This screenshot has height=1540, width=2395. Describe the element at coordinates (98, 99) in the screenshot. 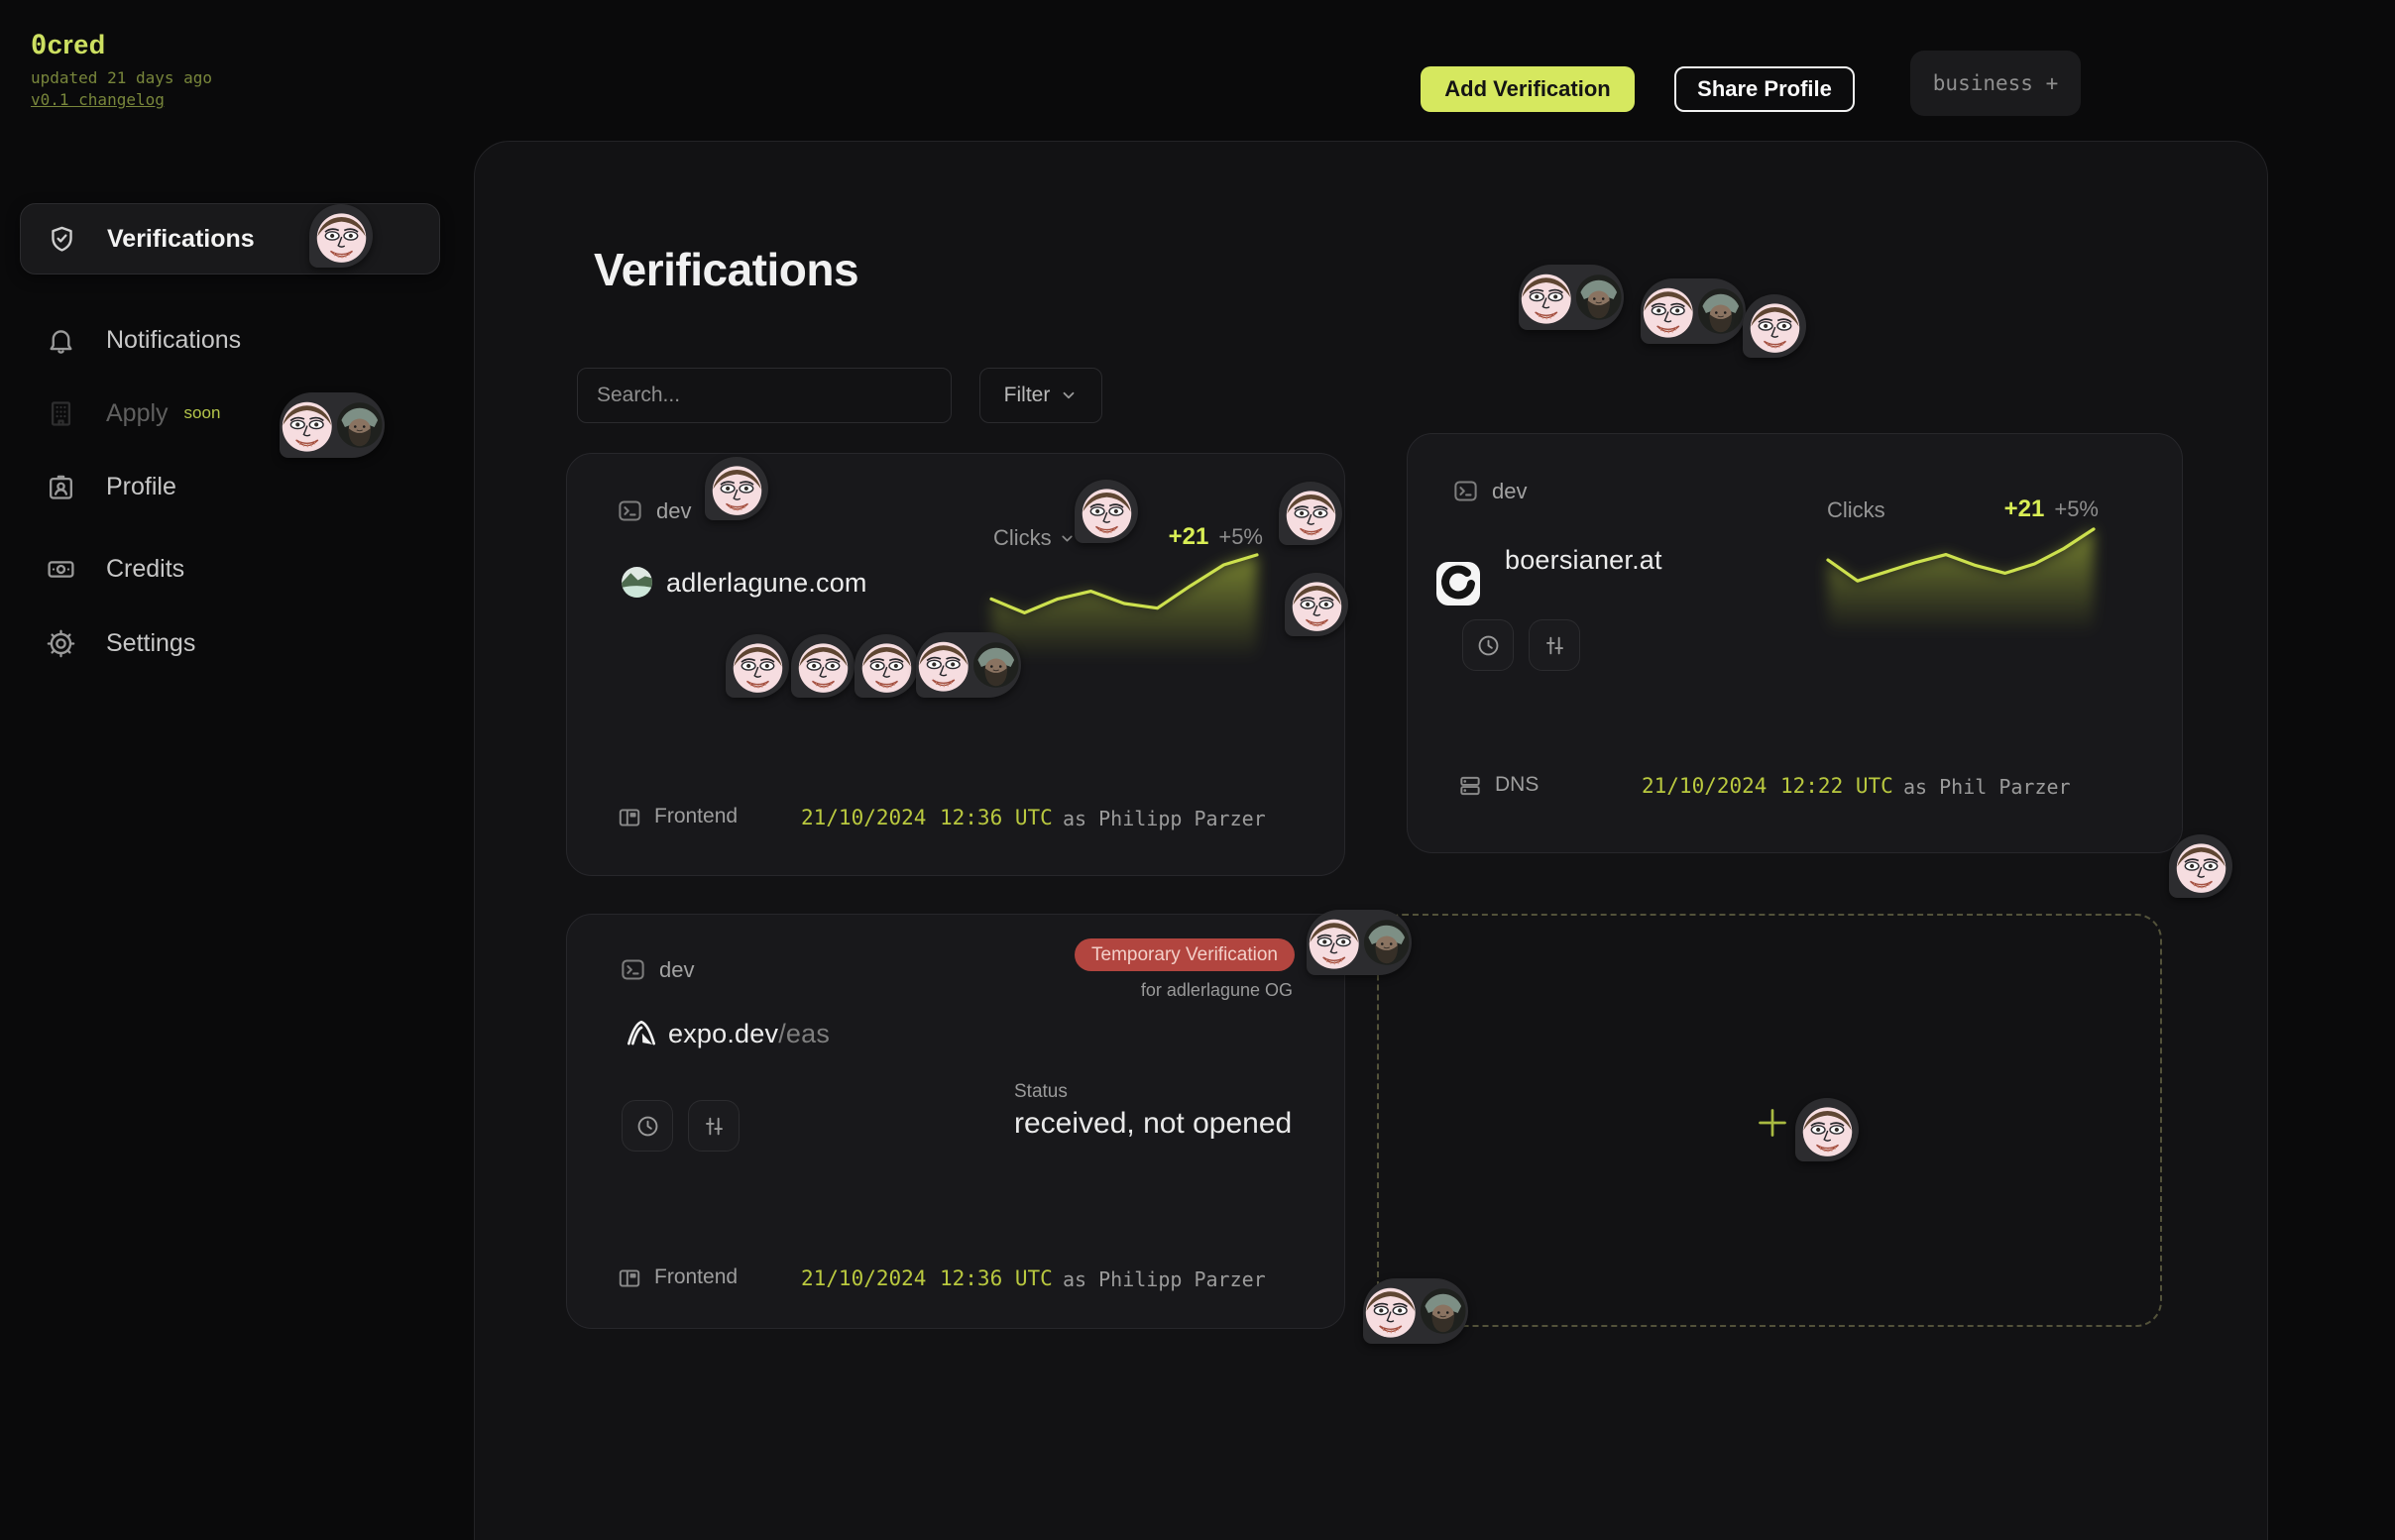

I see `changelog-link: v0.1 changelog` at that location.